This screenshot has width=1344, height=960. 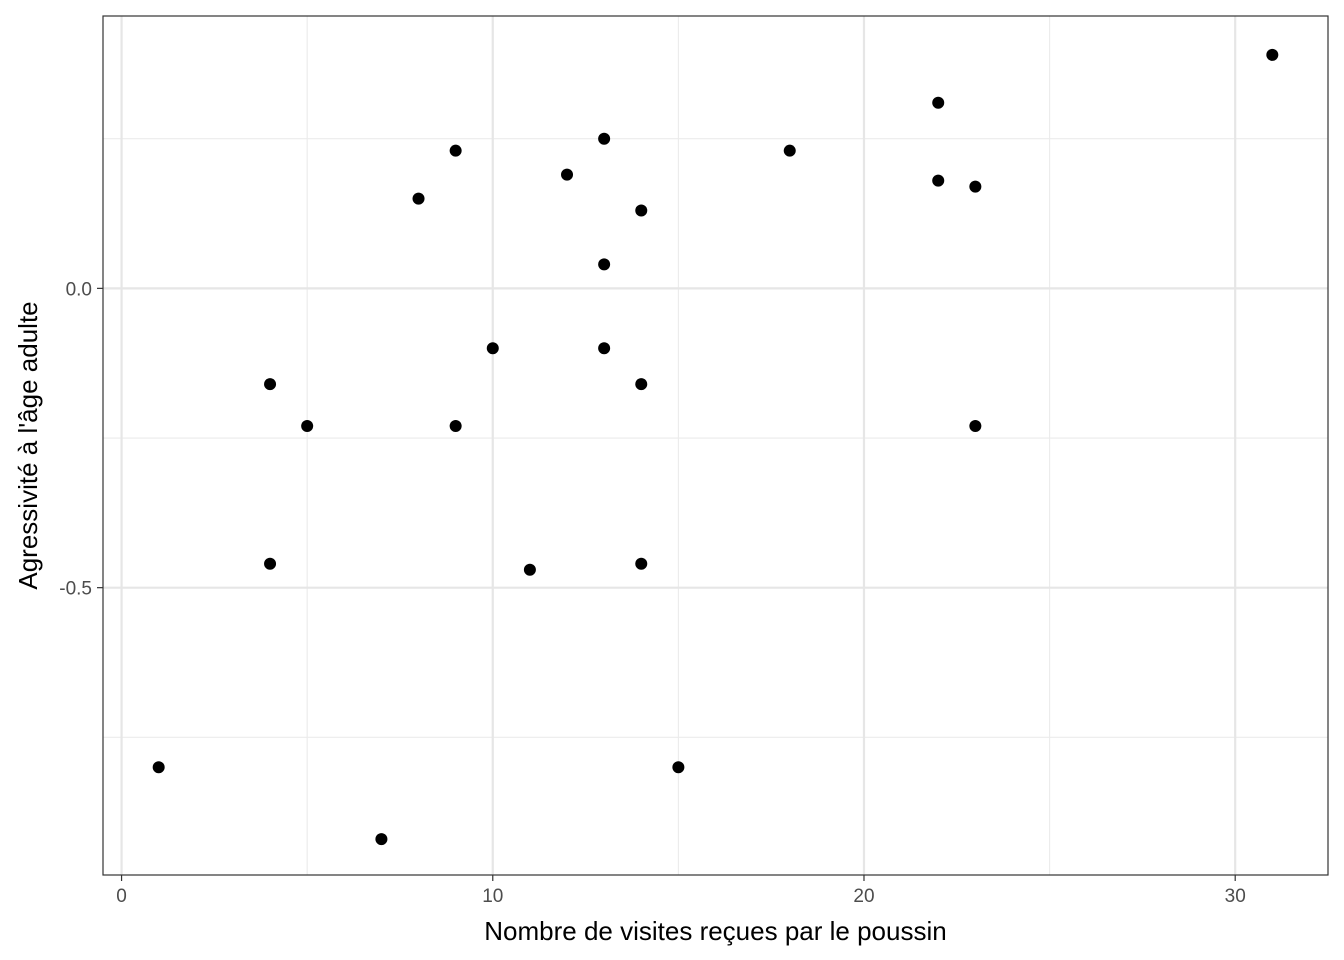 I want to click on y-axis-title: Agressivité à l'âge adulte, so click(x=28, y=445).